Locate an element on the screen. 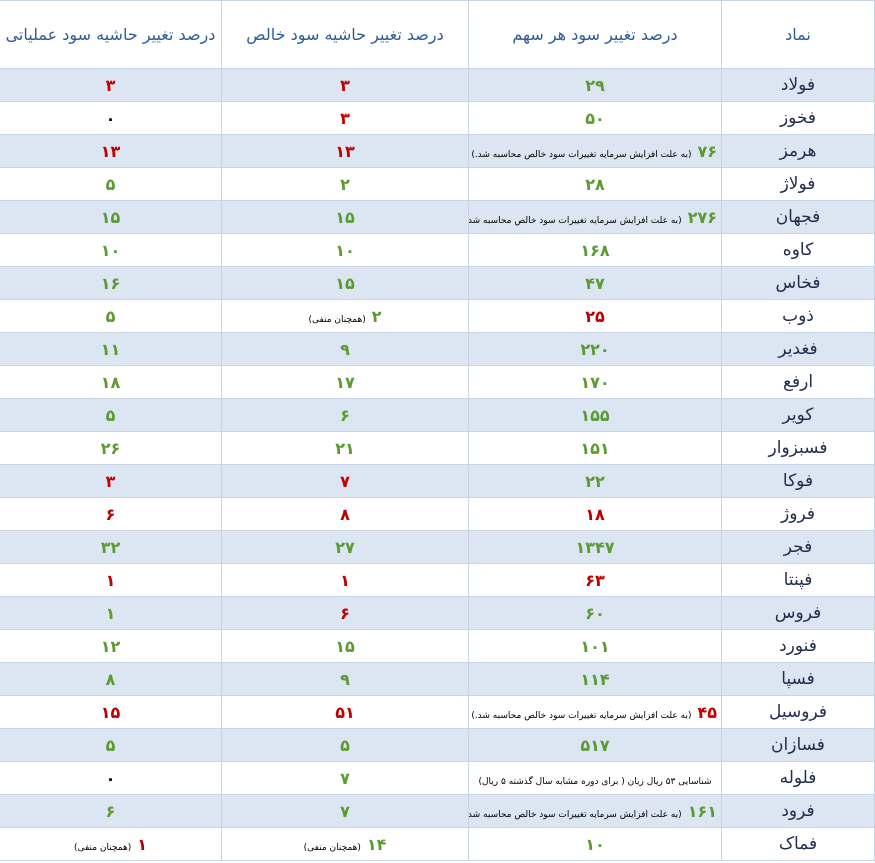  symbol-cell: هرمز is located at coordinates (798, 151).